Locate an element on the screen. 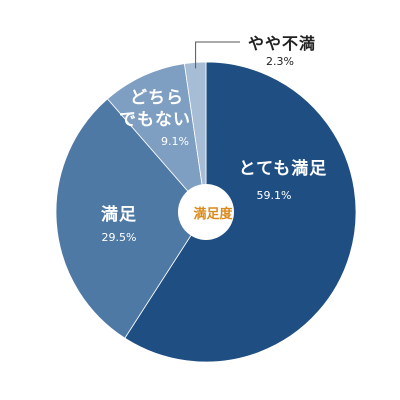  slice-label-neutral: どちら でもない 9.1% is located at coordinates (159, 118).